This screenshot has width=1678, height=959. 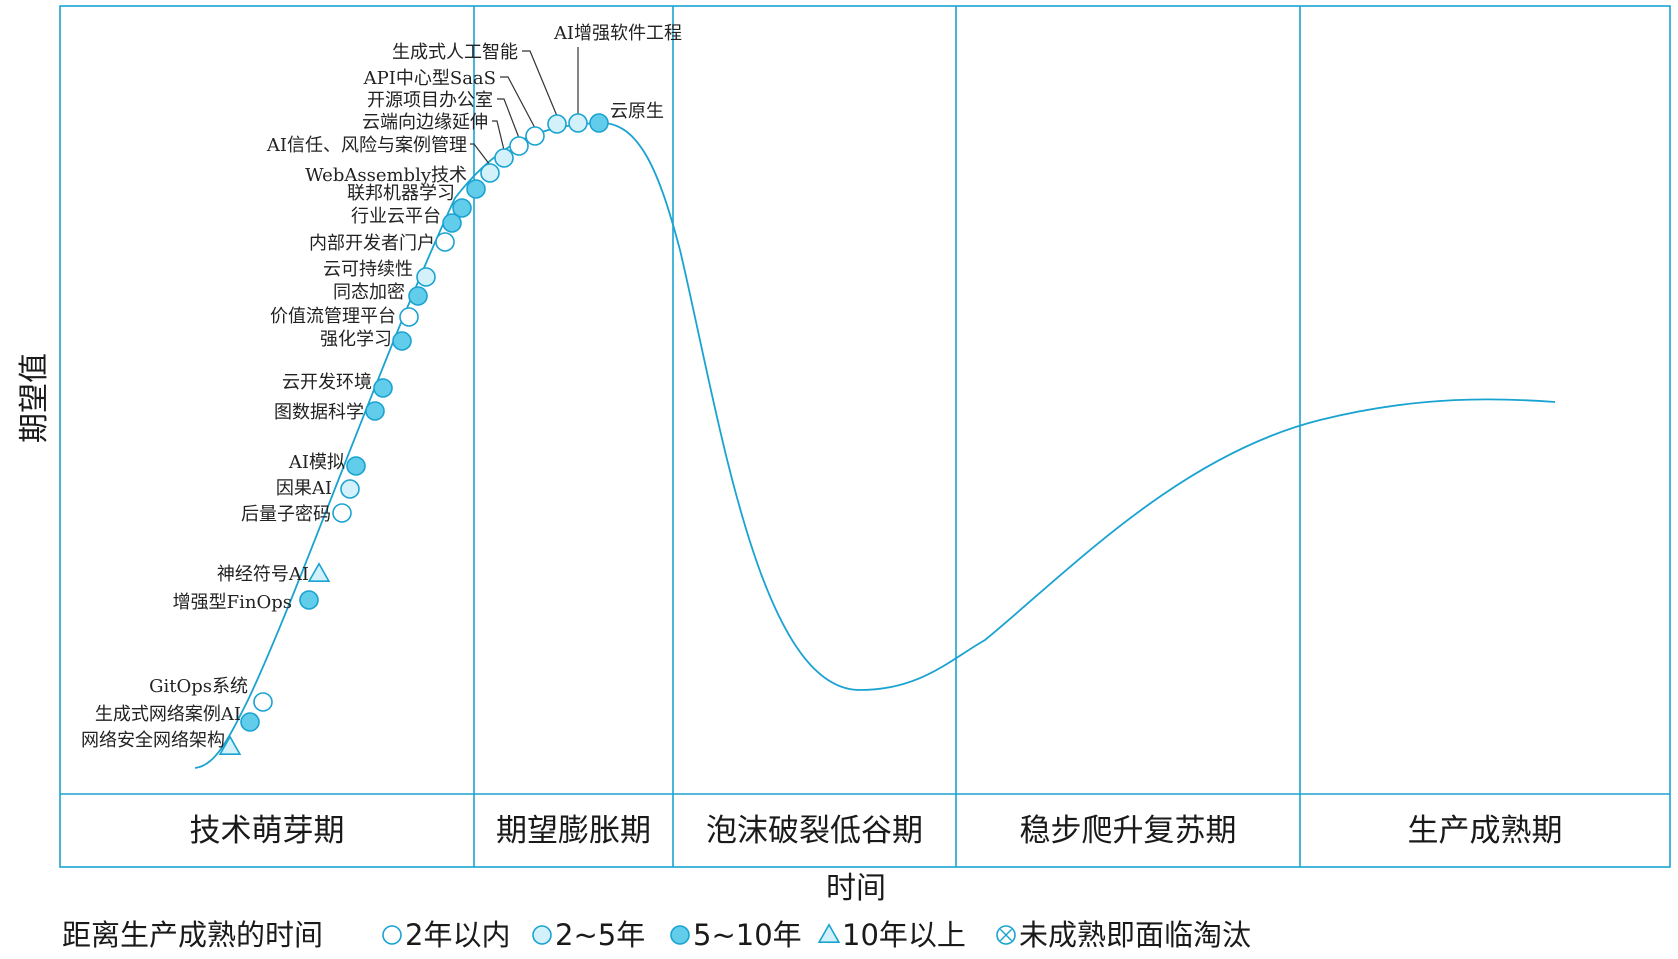 What do you see at coordinates (1128, 831) in the screenshot?
I see `phase-label: 稳步爬升复苏期` at bounding box center [1128, 831].